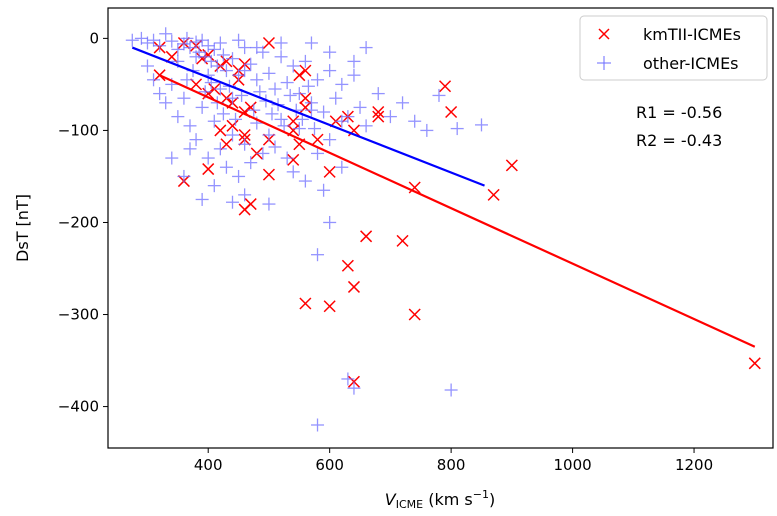 The width and height of the screenshot is (777, 516). I want to click on legend-marker-kmtii, so click(604, 34).